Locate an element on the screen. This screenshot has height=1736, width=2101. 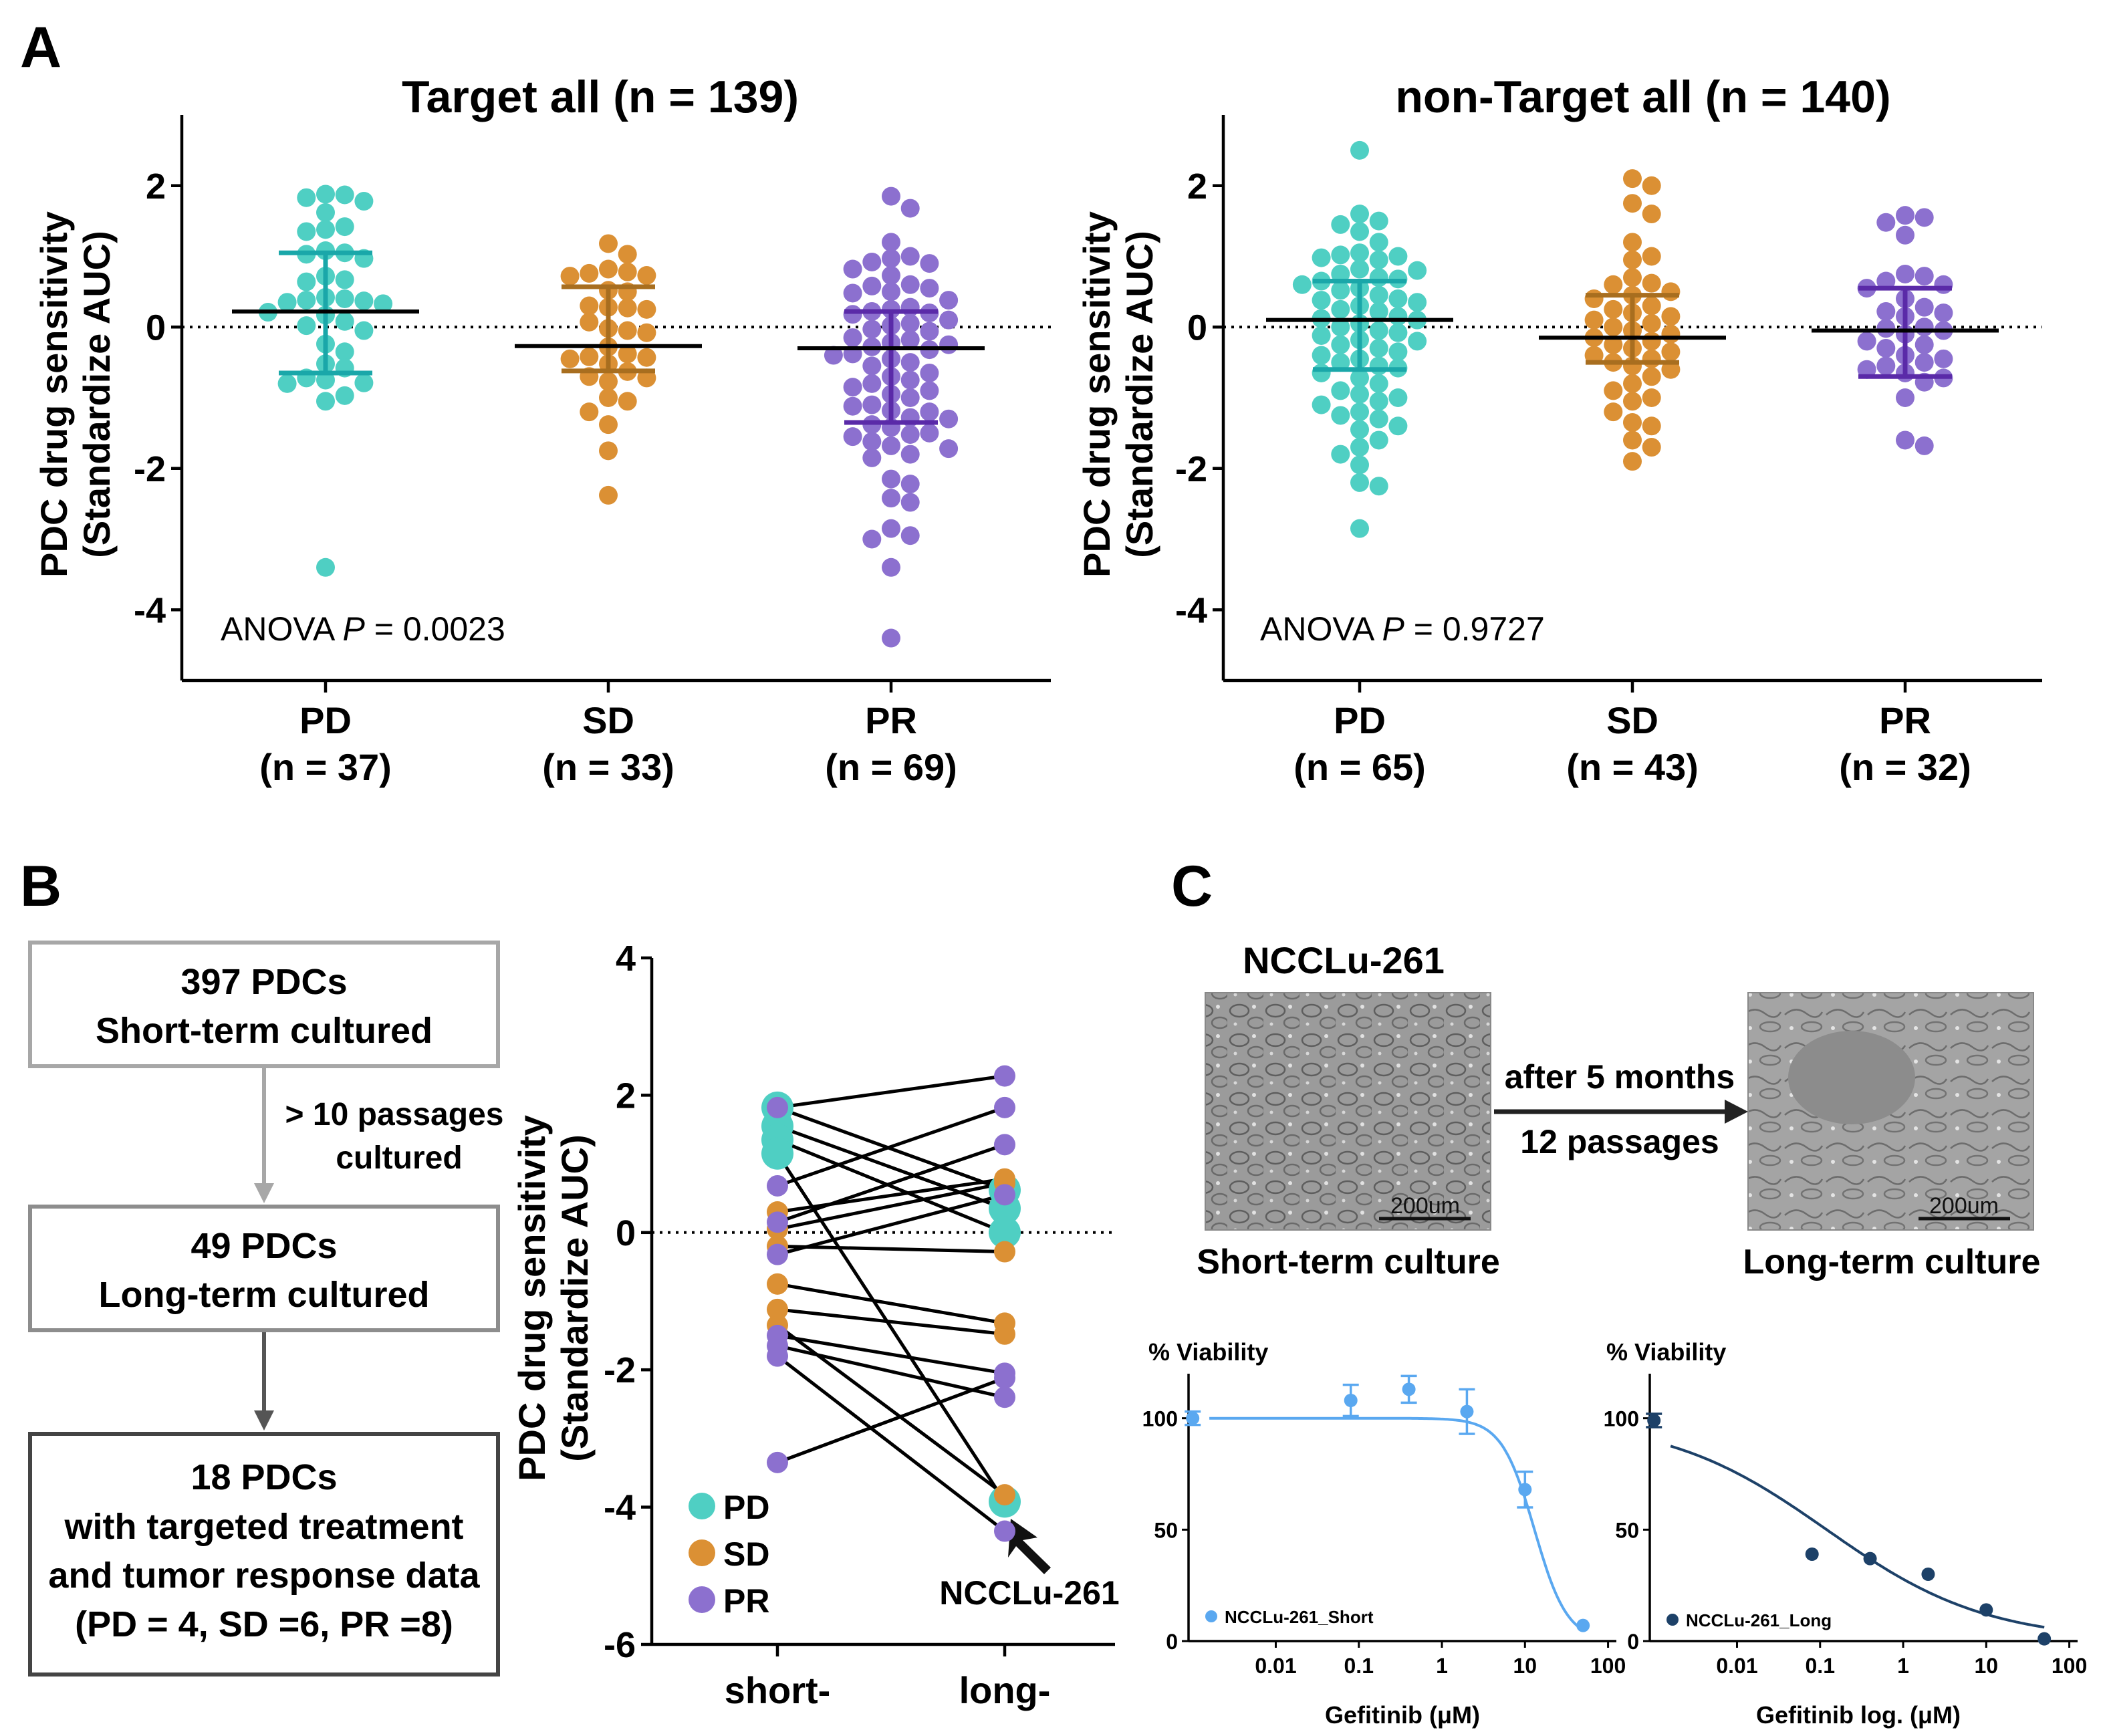
non-target-all-group-sd: SD is located at coordinates (1632, 720).